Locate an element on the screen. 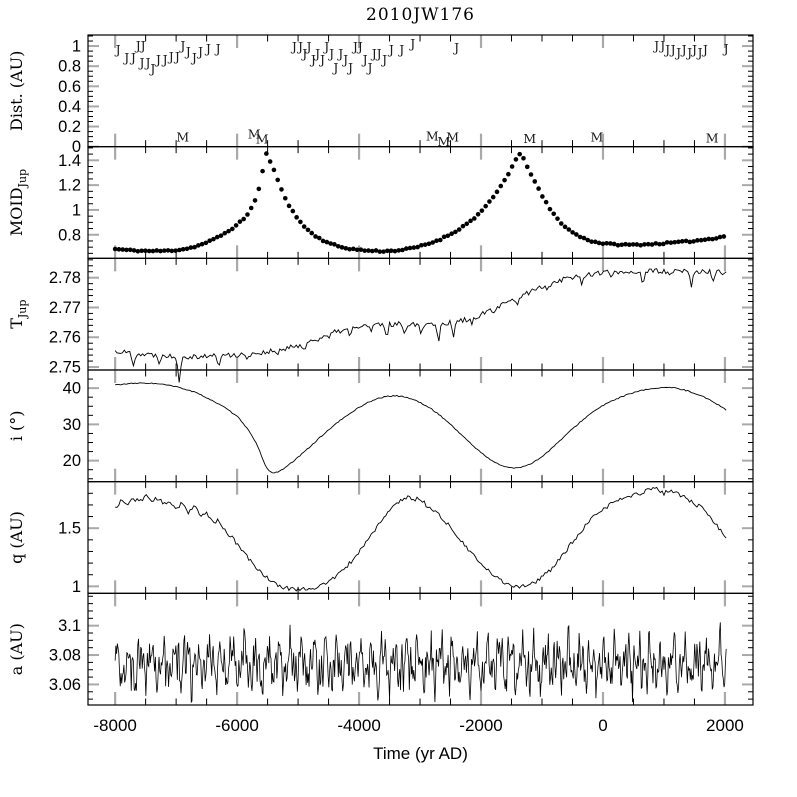  y-tick-label: 0.2 is located at coordinates (69, 127).